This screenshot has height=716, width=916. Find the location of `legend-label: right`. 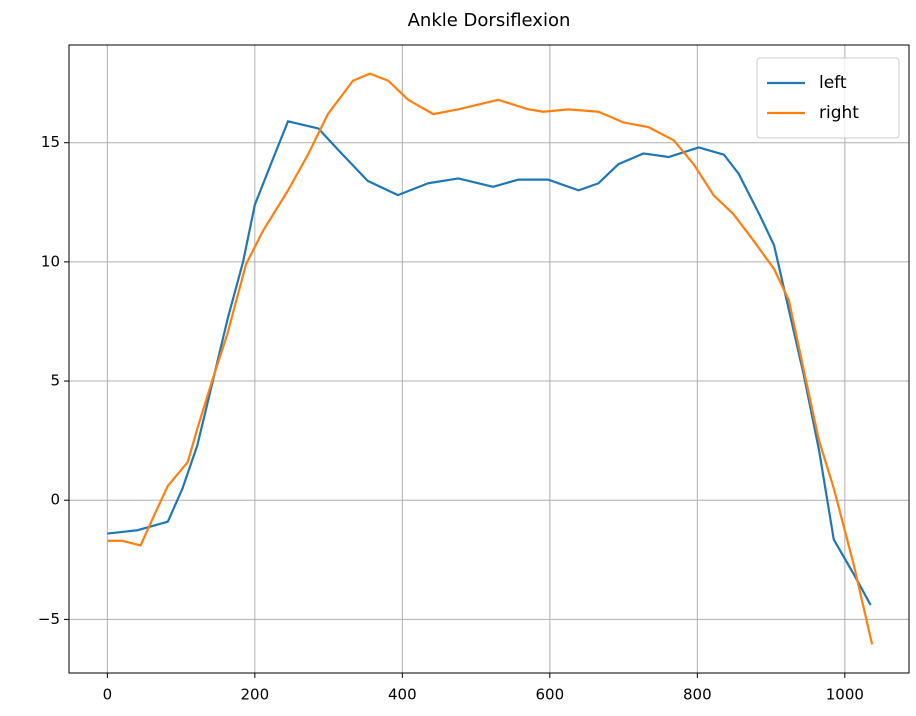

legend-label: right is located at coordinates (839, 113).